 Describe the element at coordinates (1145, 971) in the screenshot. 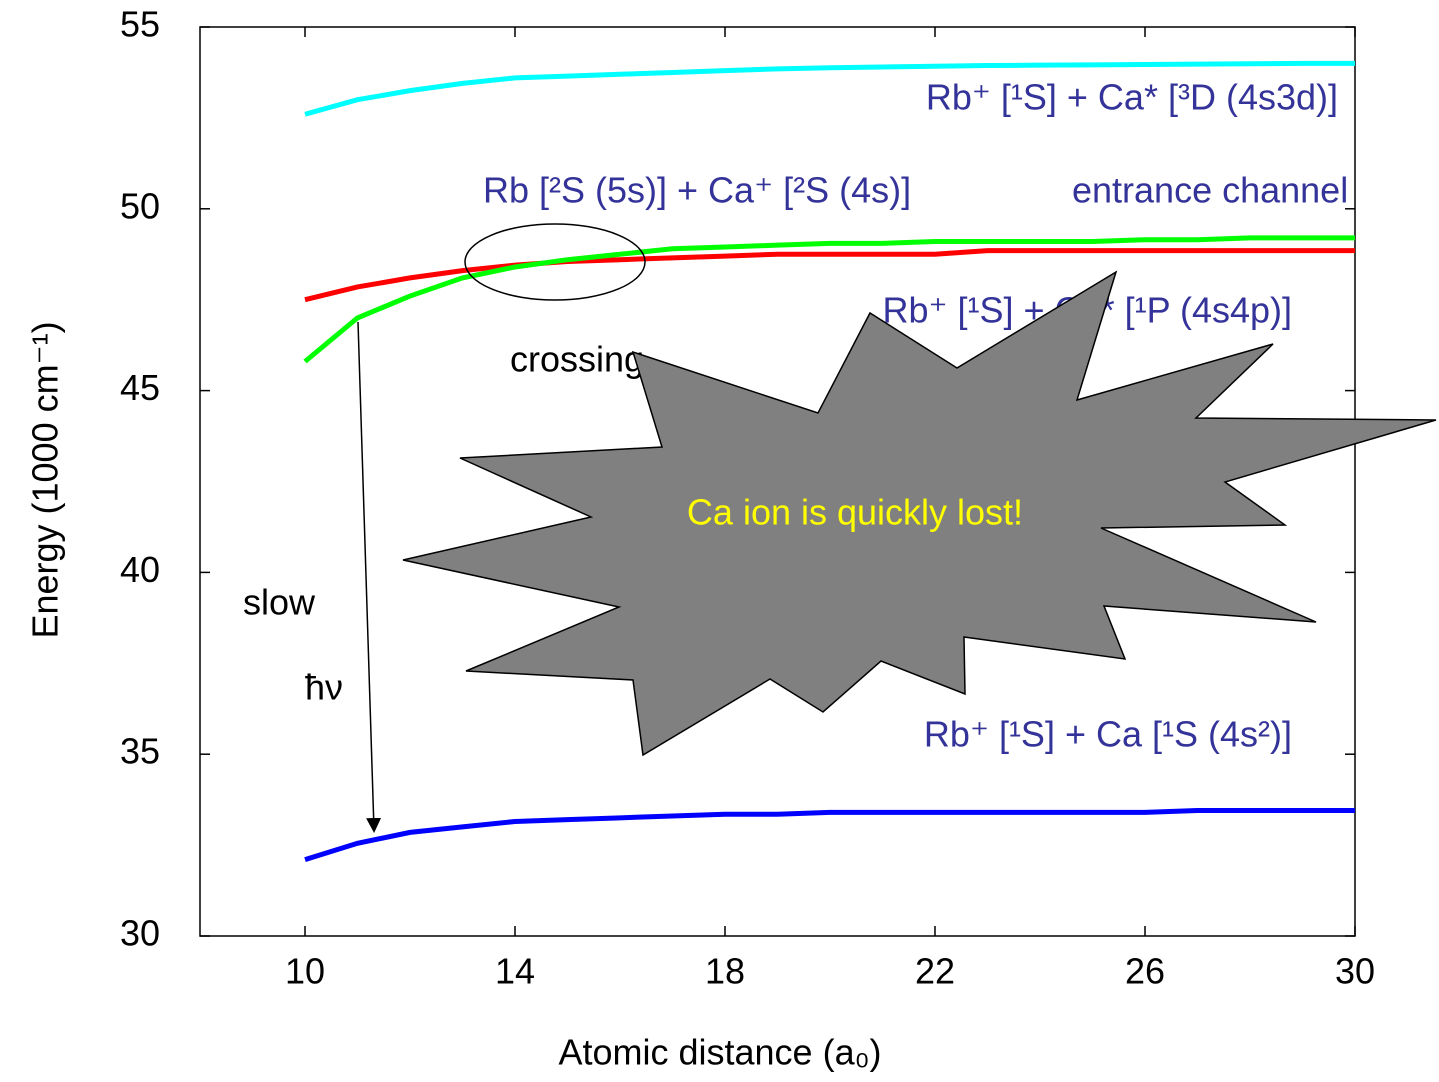

I see `x-tick-label: 26` at that location.